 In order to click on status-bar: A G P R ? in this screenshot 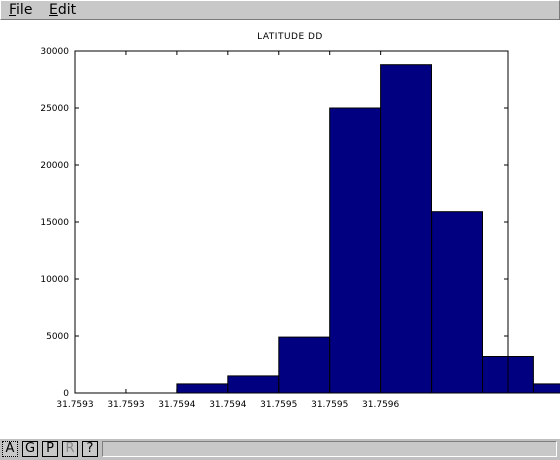, I will do `click(280, 449)`.